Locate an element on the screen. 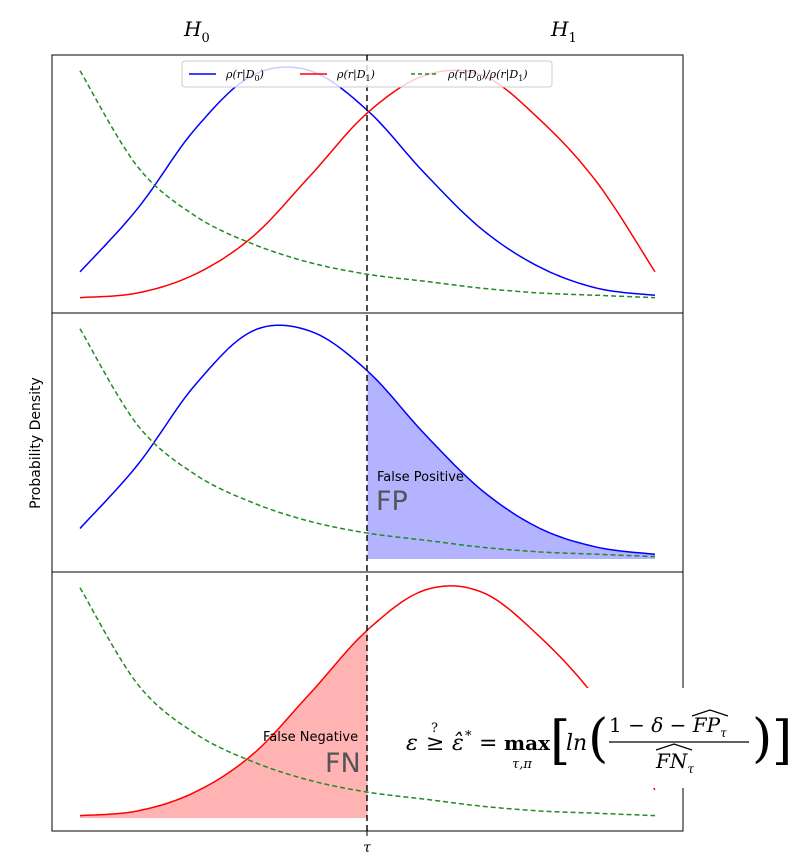 The width and height of the screenshot is (800, 860). y-axis-label: Probability Density is located at coordinates (36, 443).